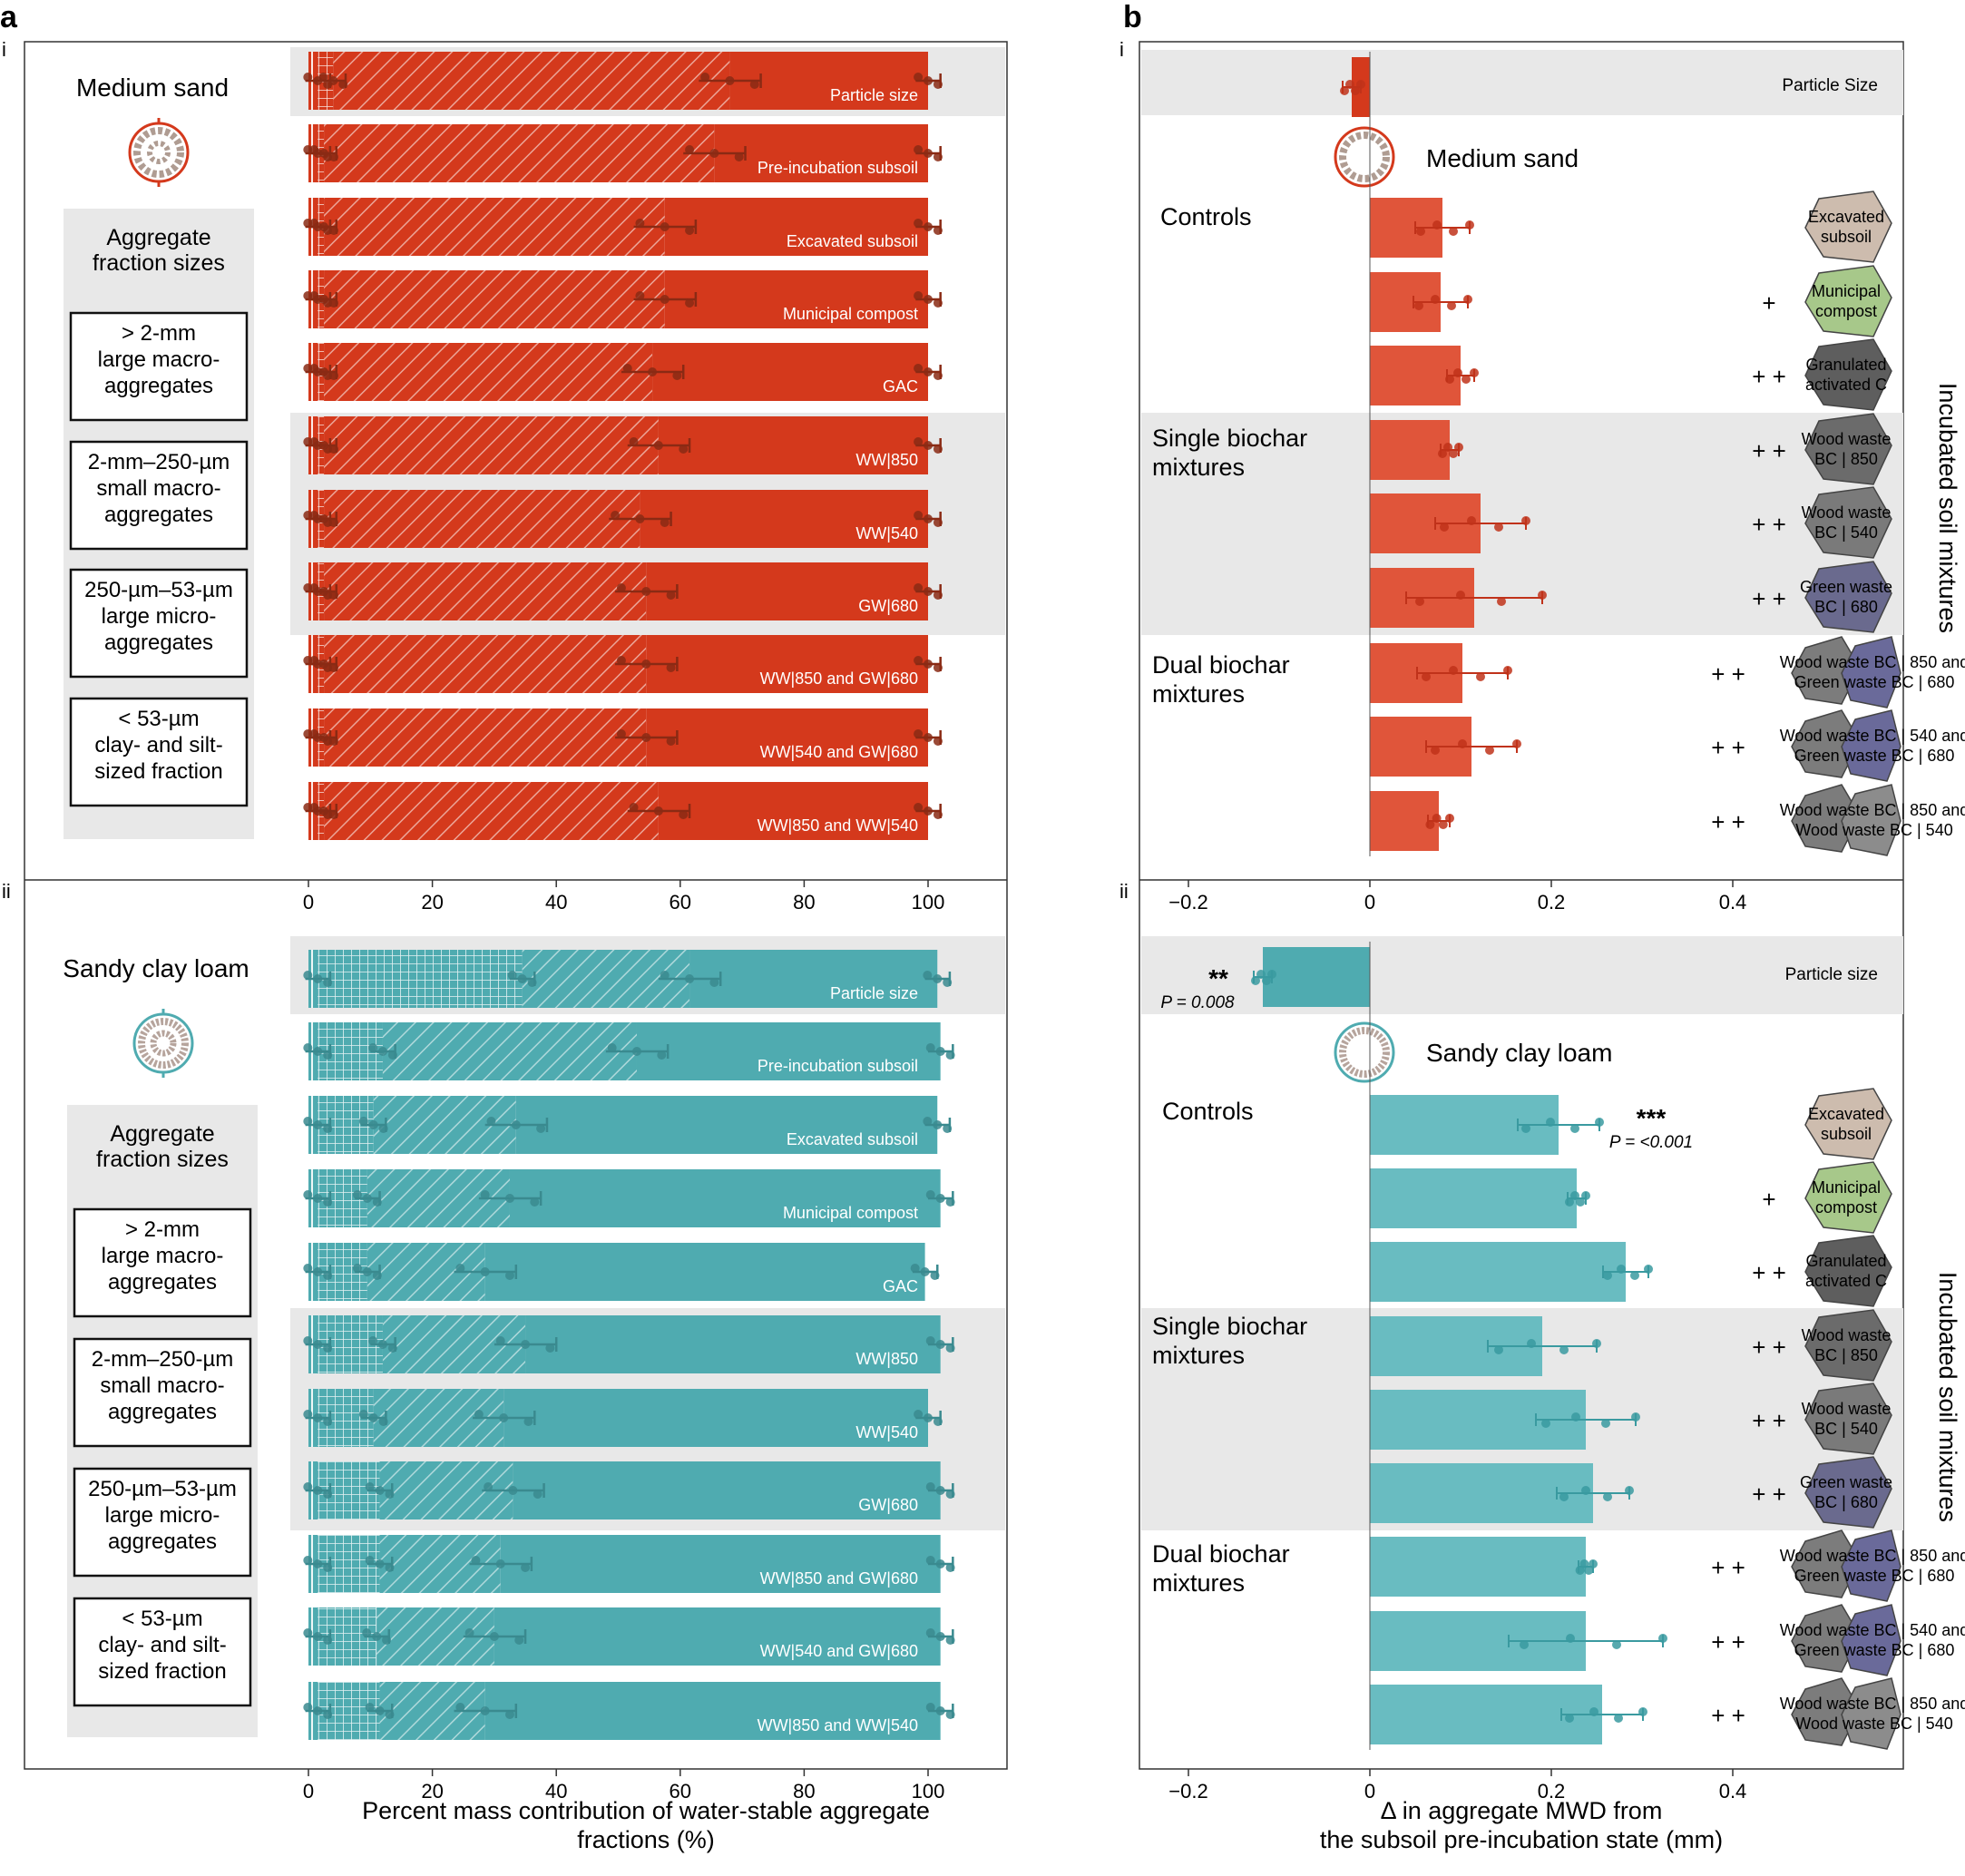 This screenshot has width=1965, height=1876. What do you see at coordinates (4, 49) in the screenshot?
I see `panel-label-a-i: i` at bounding box center [4, 49].